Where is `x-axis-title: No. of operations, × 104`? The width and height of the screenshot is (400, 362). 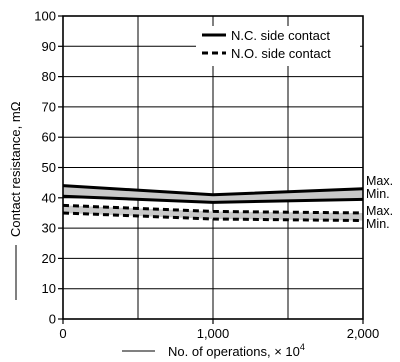
x-axis-title: No. of operations, × 104 is located at coordinates (236, 350).